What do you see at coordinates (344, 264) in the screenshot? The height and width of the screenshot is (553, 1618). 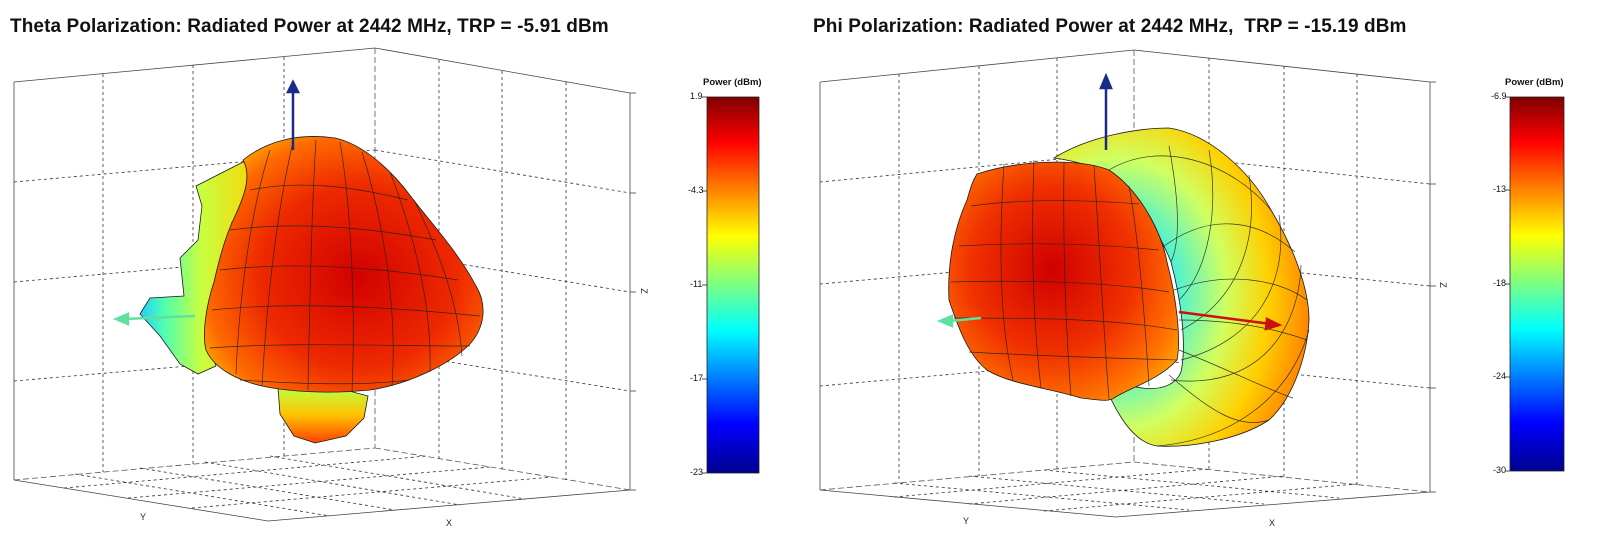 I see `theta-main-lobe` at bounding box center [344, 264].